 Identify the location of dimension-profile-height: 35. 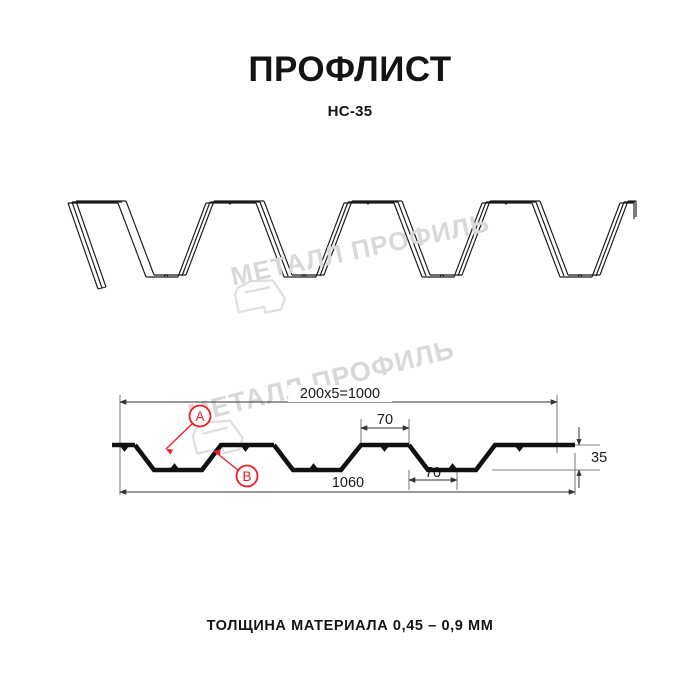
(591, 457).